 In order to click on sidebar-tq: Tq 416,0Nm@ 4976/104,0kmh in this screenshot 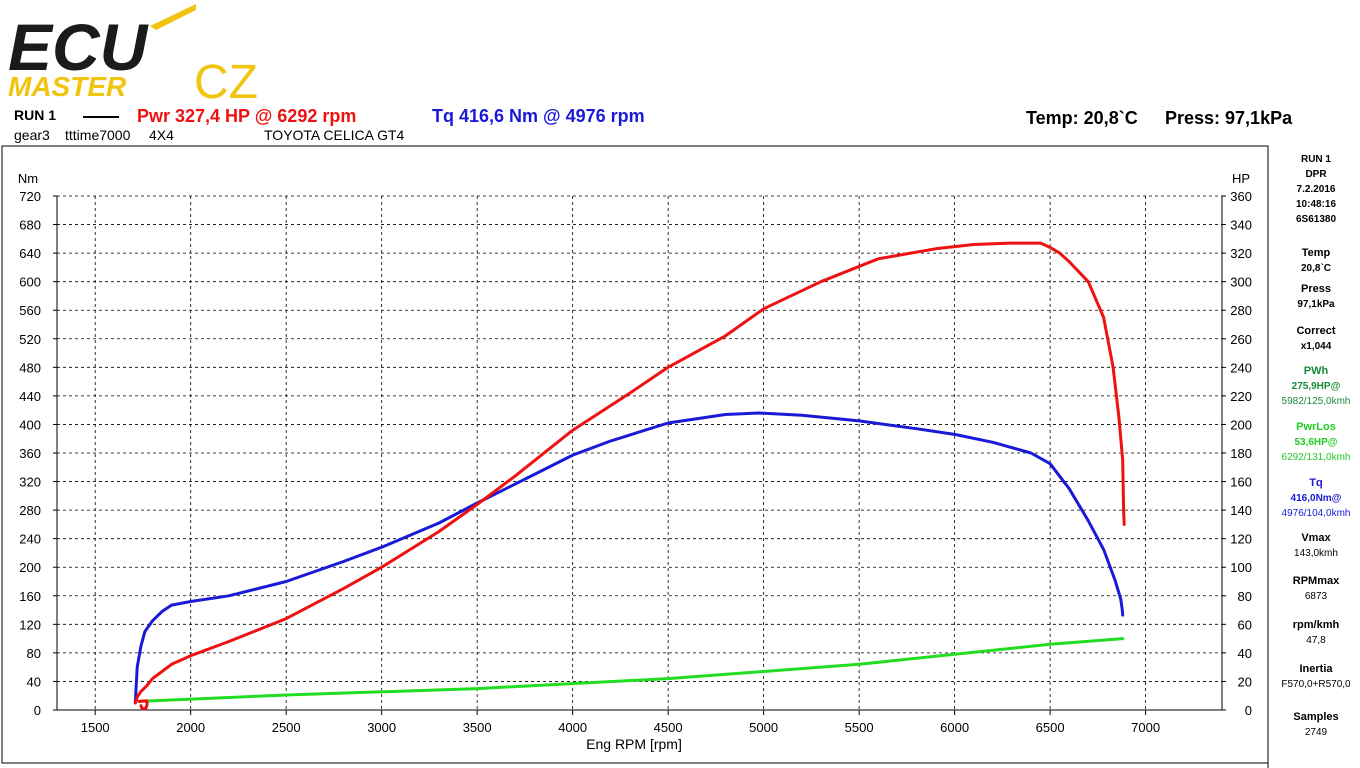, I will do `click(1316, 498)`.